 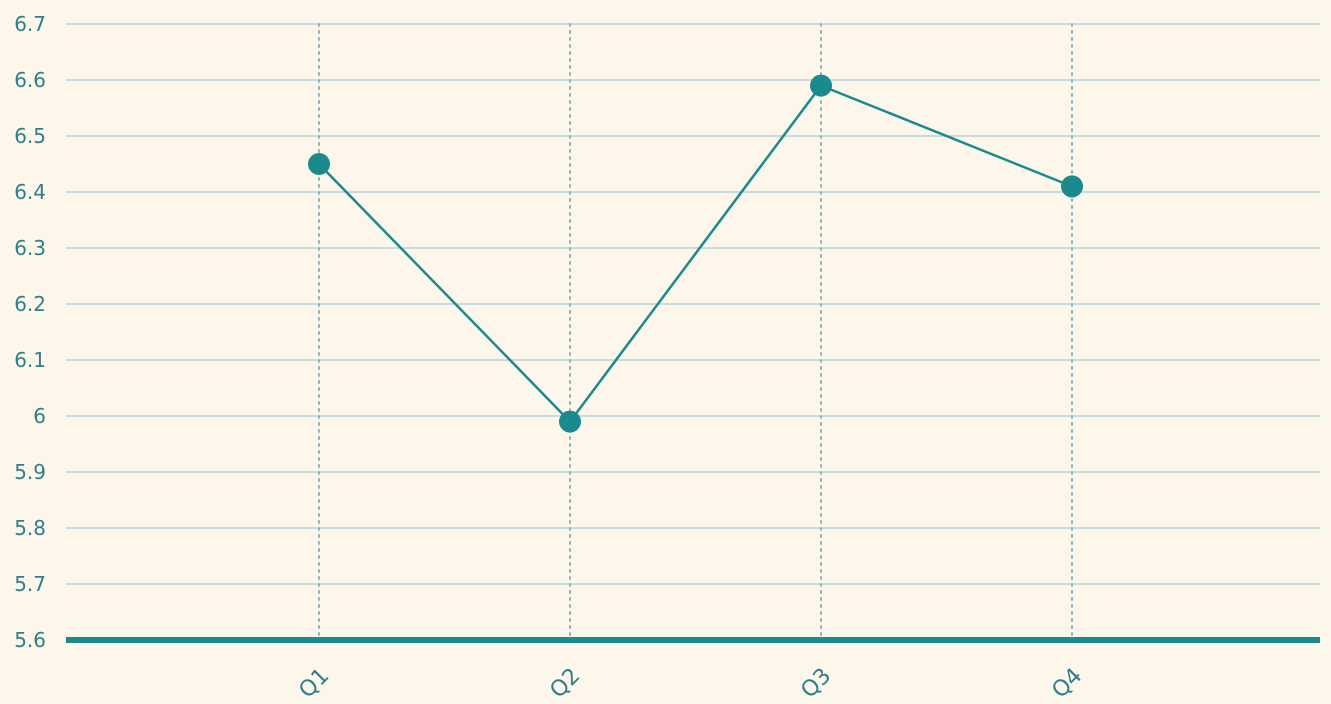 What do you see at coordinates (570, 421) in the screenshot?
I see `data-point-q2` at bounding box center [570, 421].